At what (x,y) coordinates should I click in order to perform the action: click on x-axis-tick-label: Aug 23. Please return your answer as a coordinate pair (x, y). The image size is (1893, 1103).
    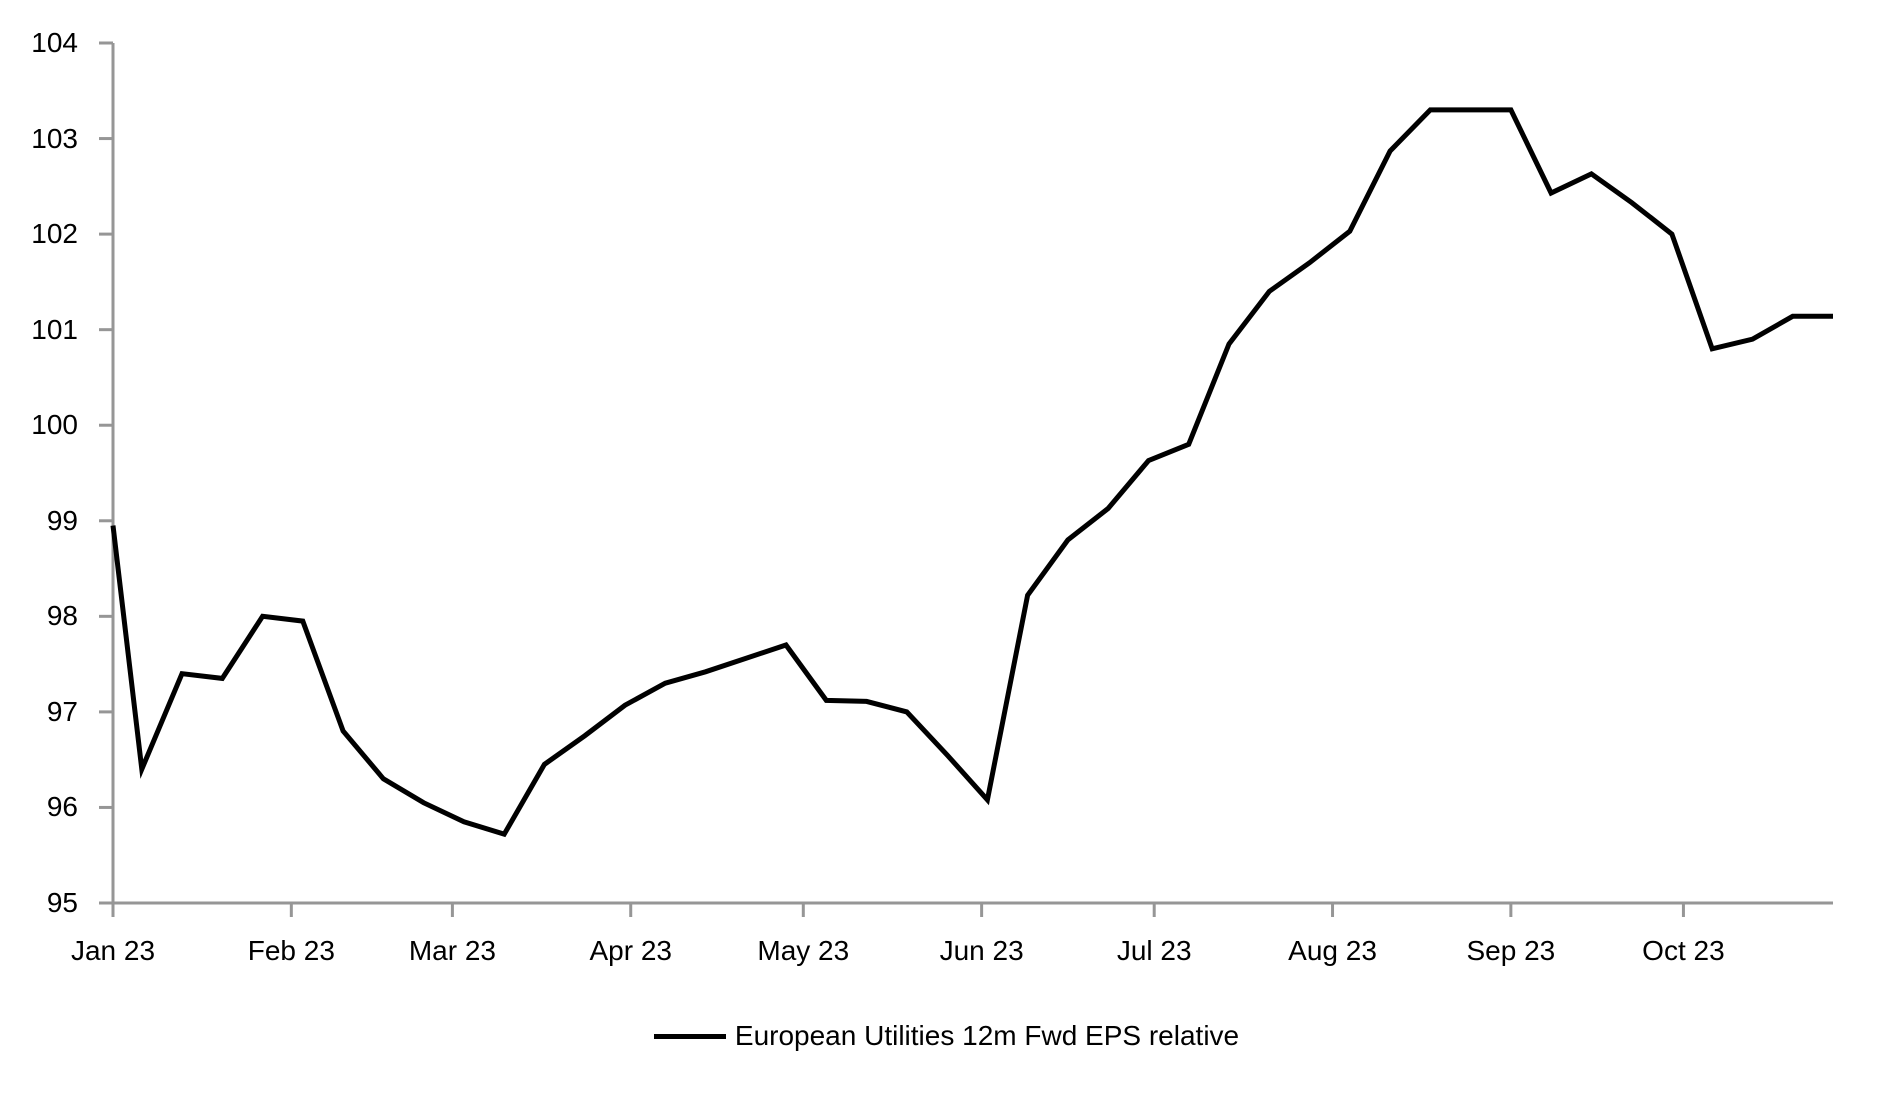
    Looking at the image, I should click on (1332, 950).